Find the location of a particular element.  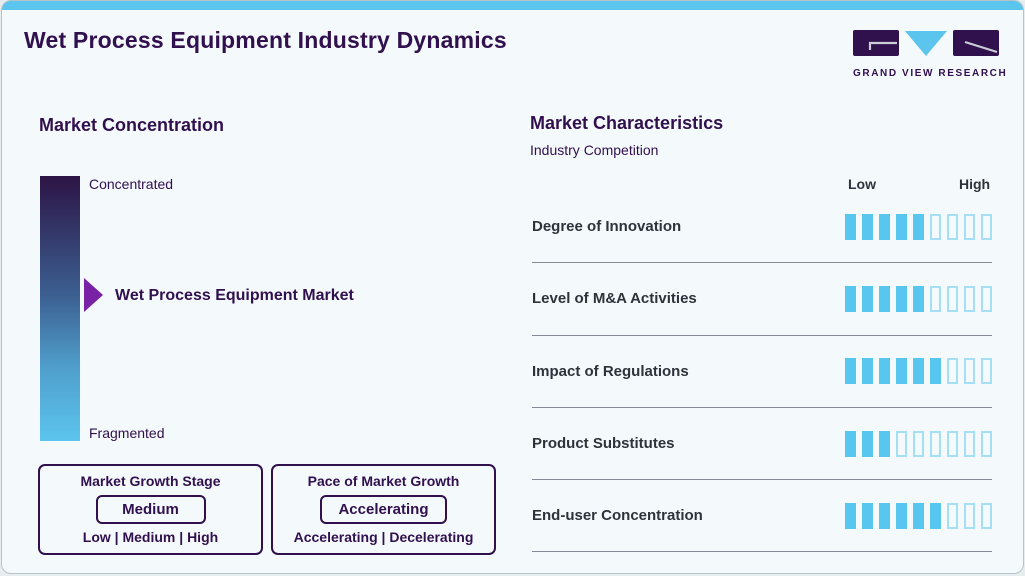

pace-options: Accelerating | Decelerating is located at coordinates (383, 537).